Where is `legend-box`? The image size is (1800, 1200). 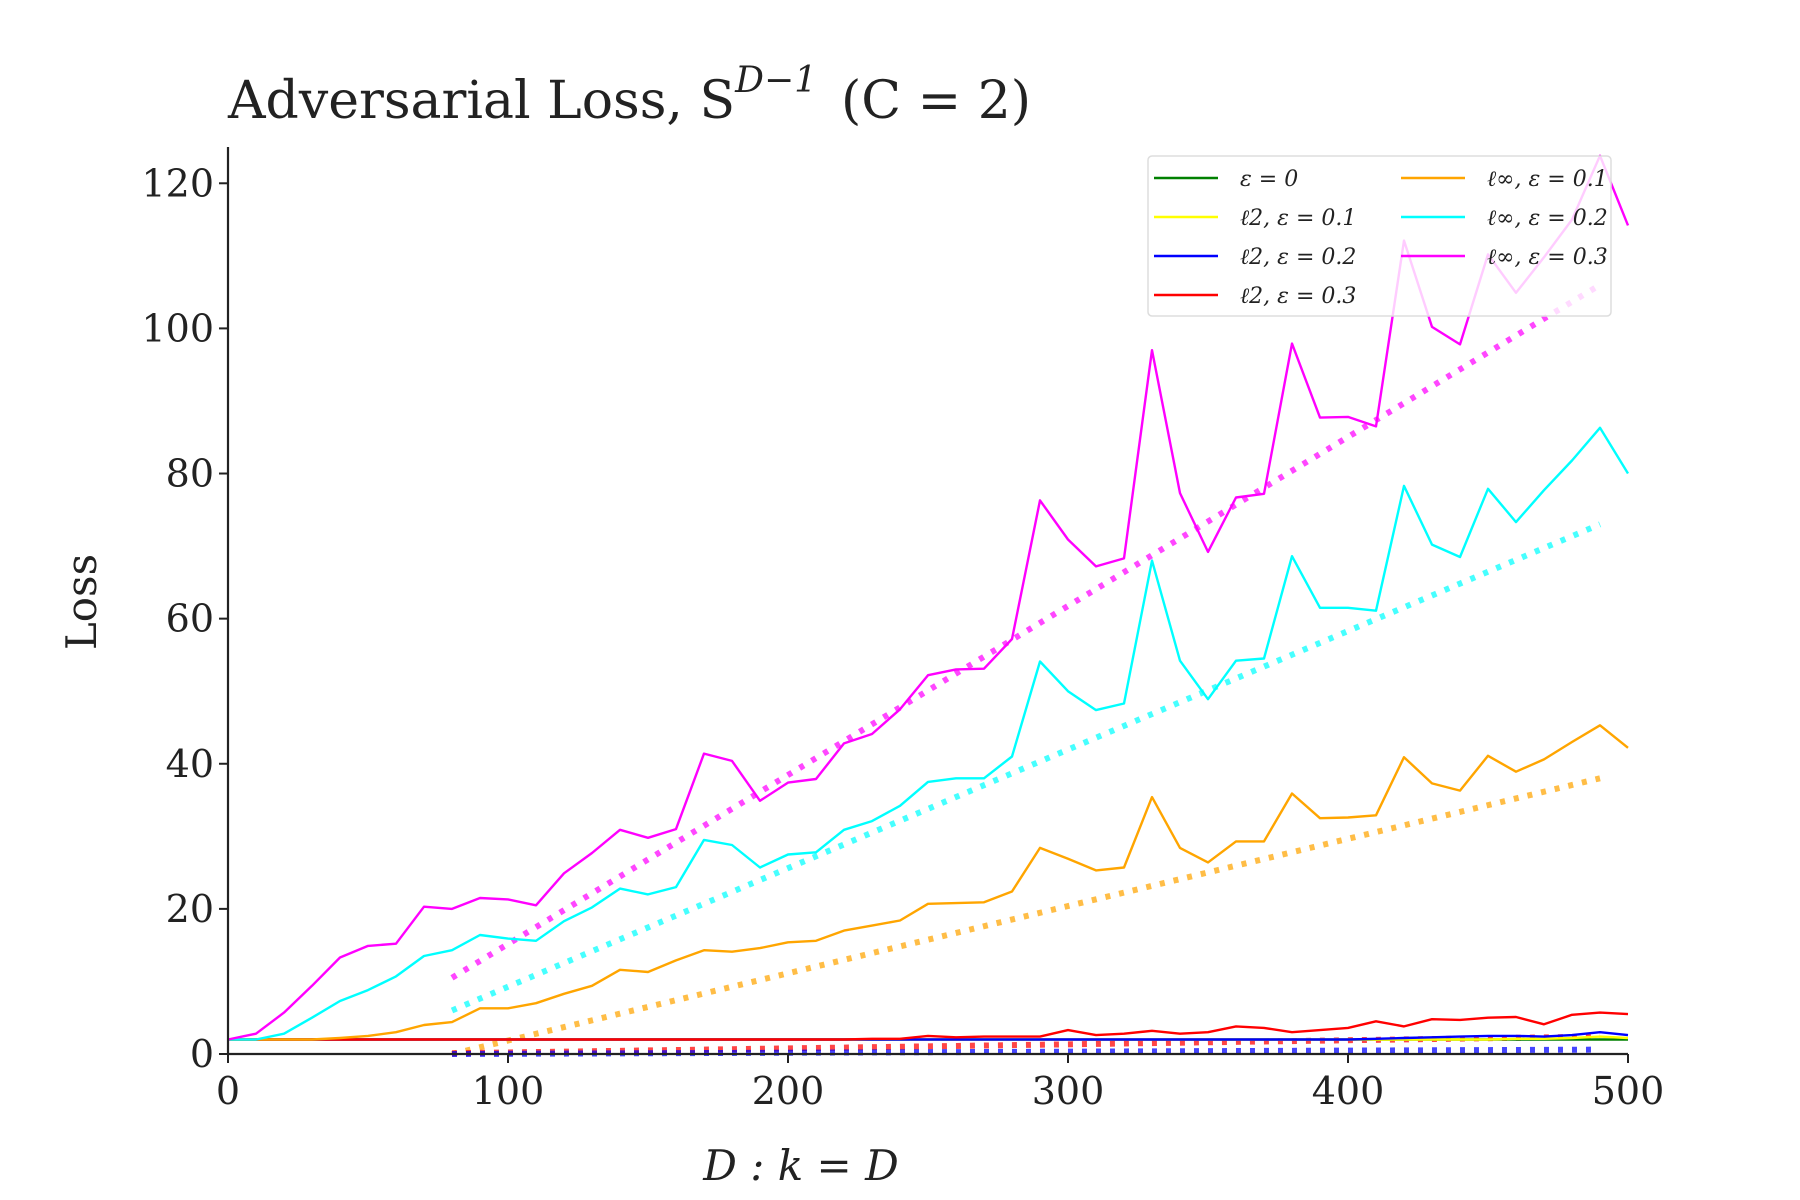
legend-box is located at coordinates (1379, 236).